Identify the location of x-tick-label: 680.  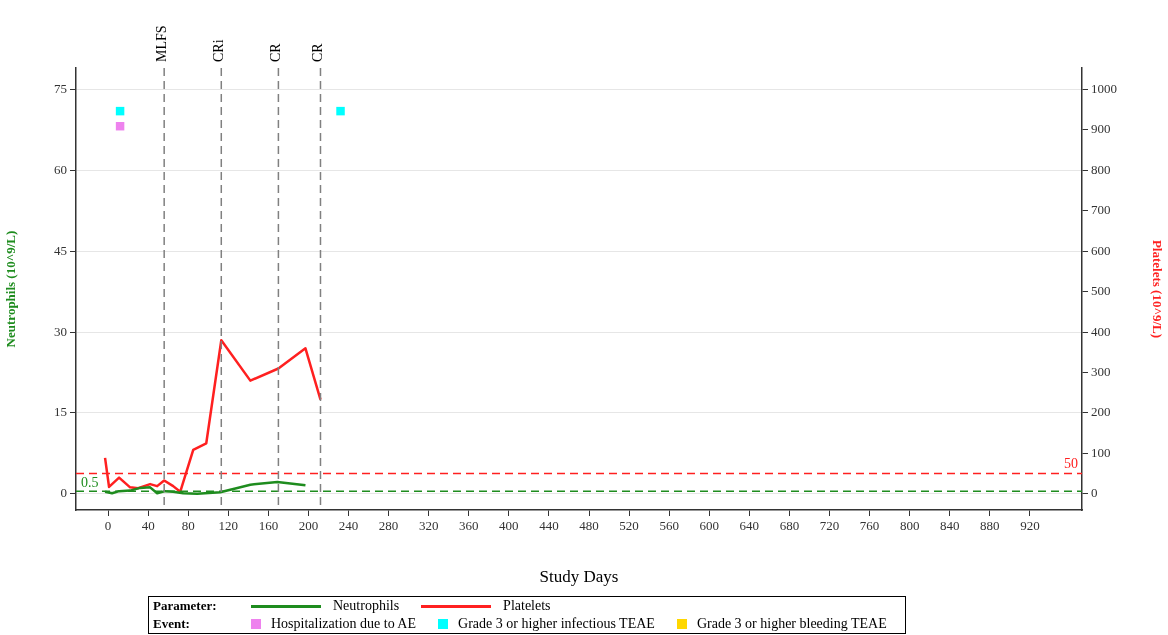
(789, 526).